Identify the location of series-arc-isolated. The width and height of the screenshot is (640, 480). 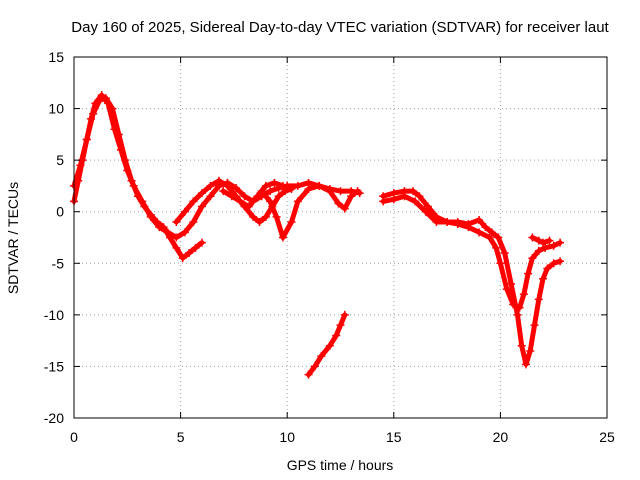
(326, 344).